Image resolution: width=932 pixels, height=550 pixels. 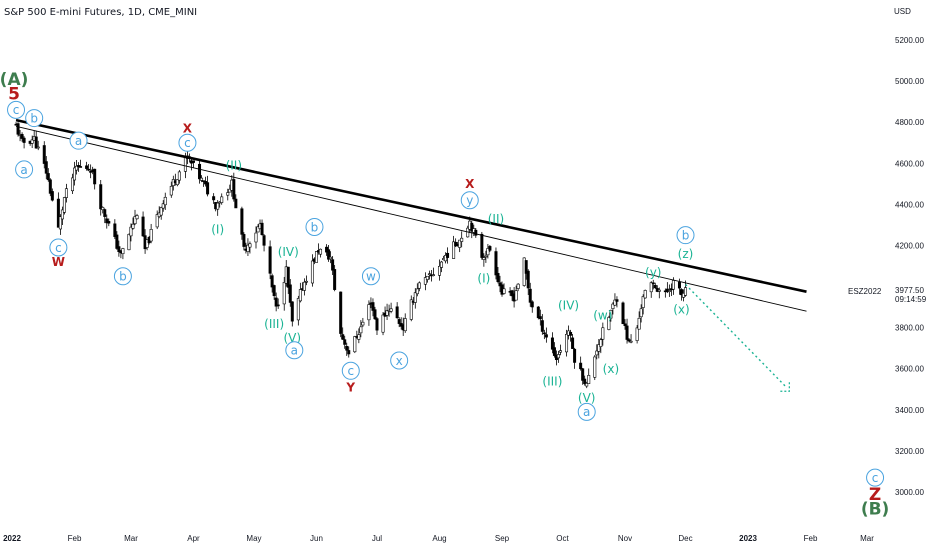 What do you see at coordinates (587, 398) in the screenshot?
I see `wave-label: (V)` at bounding box center [587, 398].